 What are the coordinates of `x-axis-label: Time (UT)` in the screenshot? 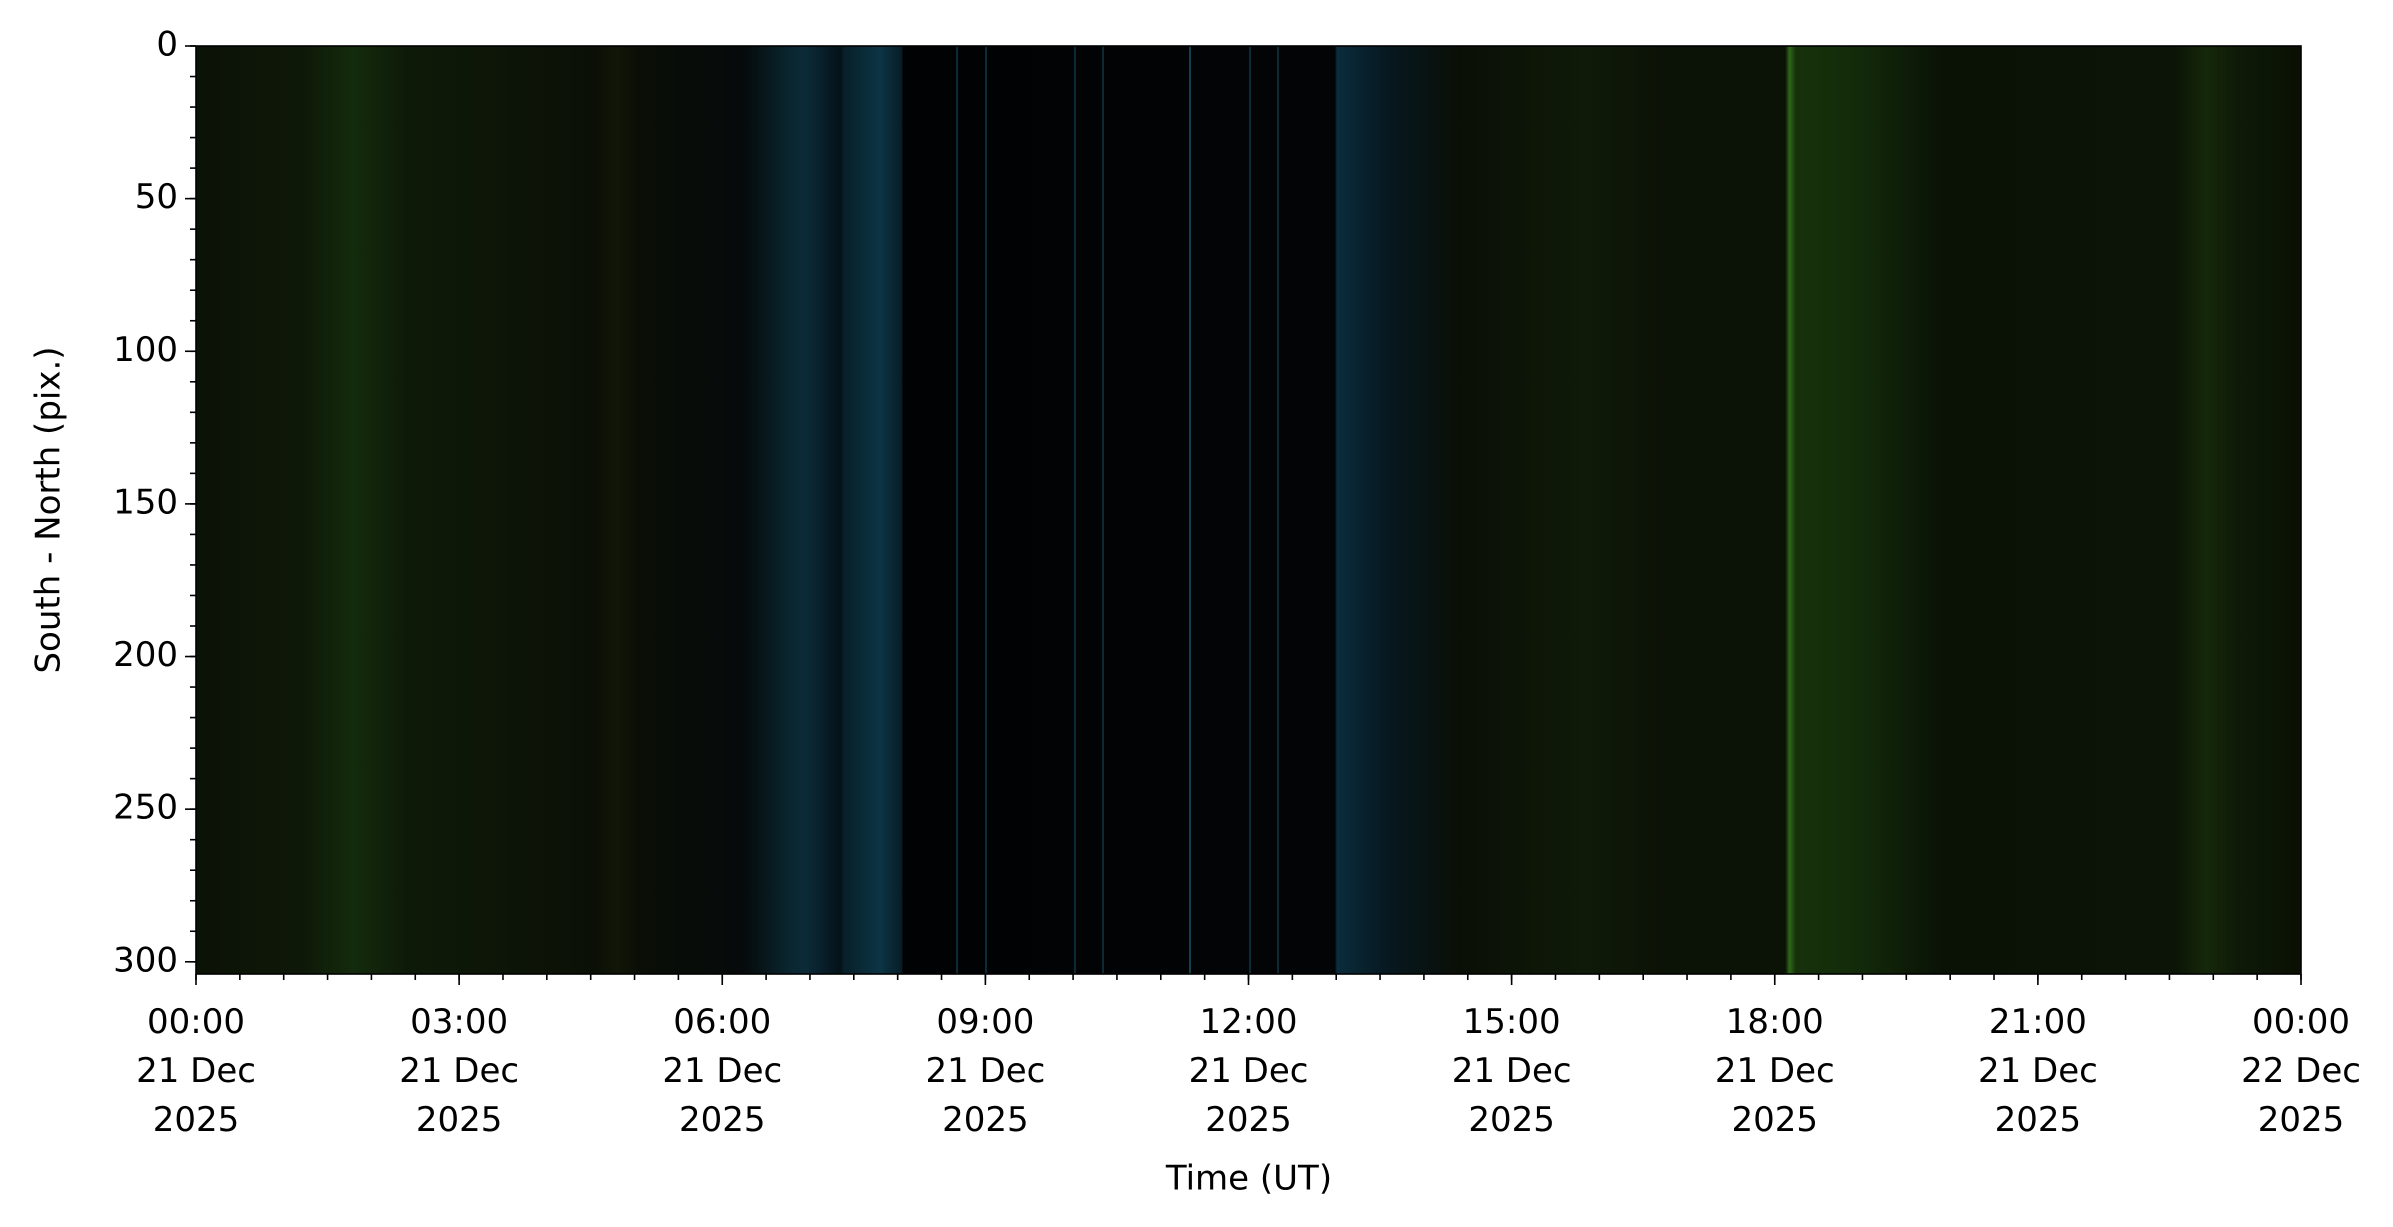 It's located at (1248, 1179).